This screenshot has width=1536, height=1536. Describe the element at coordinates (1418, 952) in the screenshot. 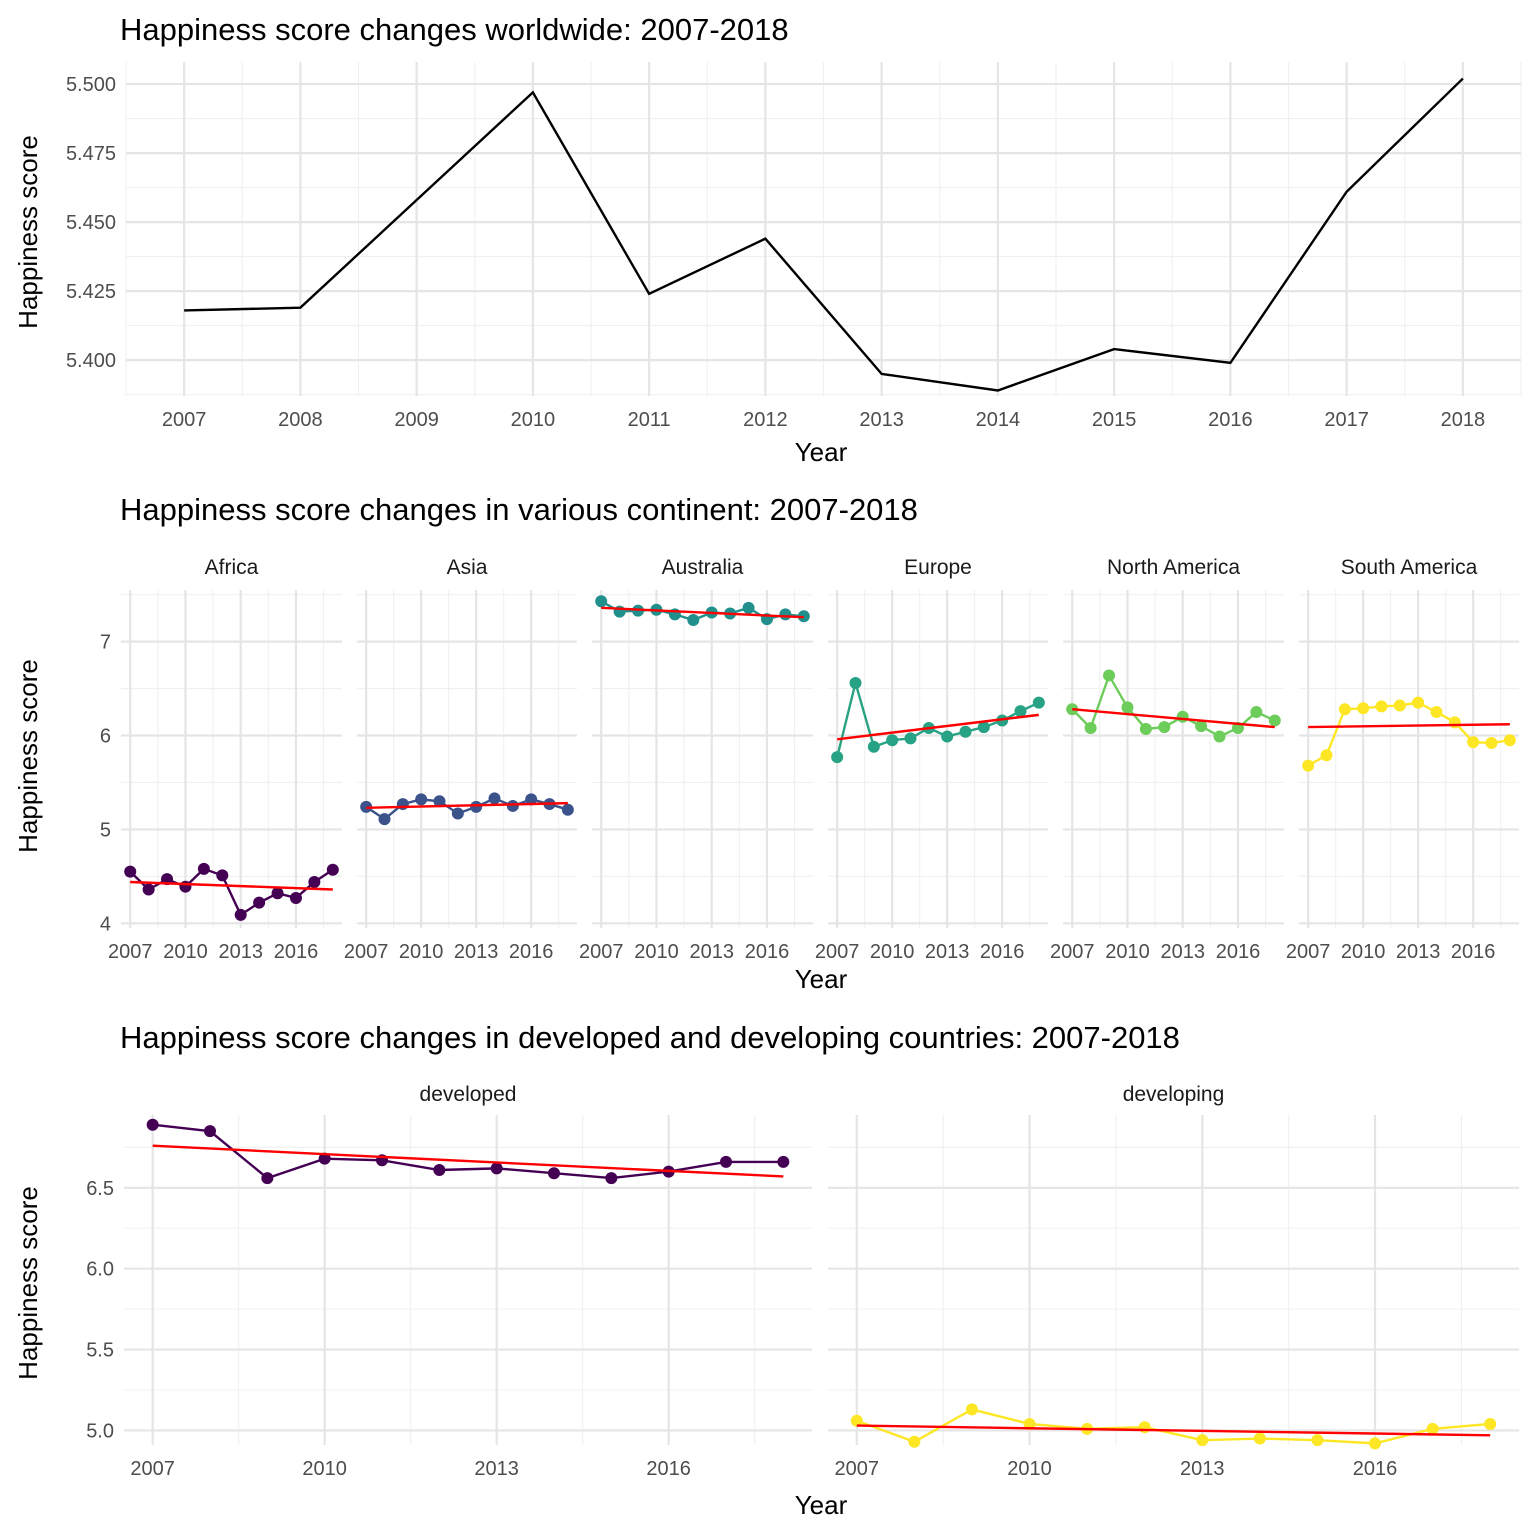

I see `continents-p5-x-tick-label: 2013` at that location.